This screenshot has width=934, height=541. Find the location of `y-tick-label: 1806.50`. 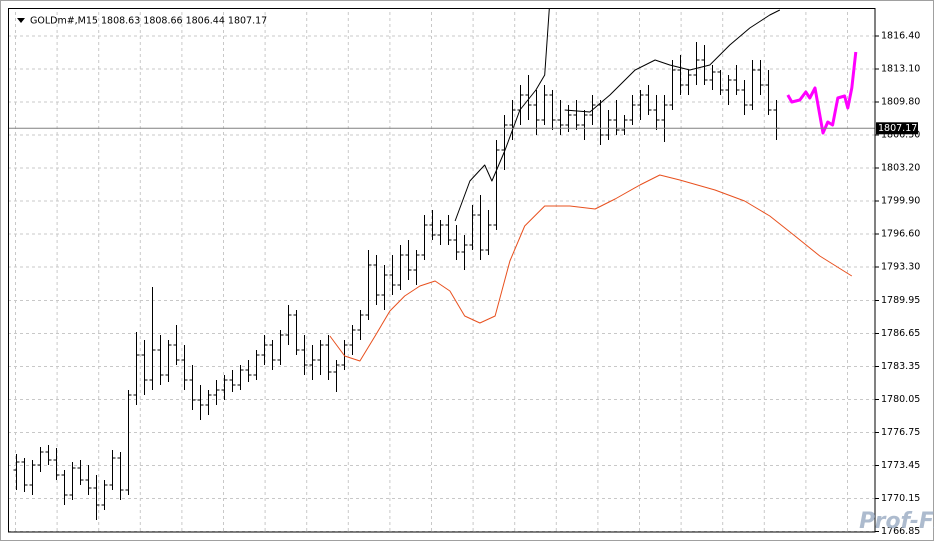

y-tick-label: 1806.50 is located at coordinates (900, 135).